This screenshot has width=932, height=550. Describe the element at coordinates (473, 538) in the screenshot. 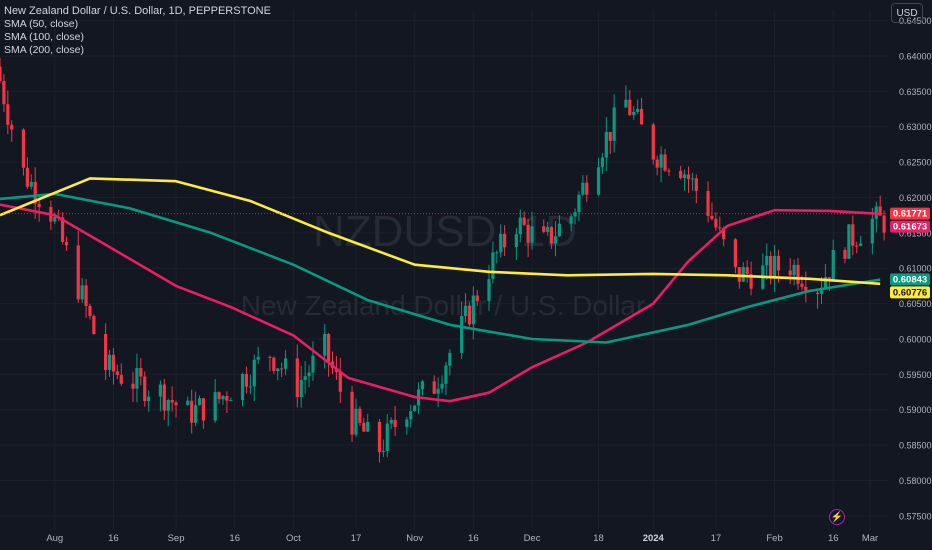

I see `x-tick-label: 16` at that location.